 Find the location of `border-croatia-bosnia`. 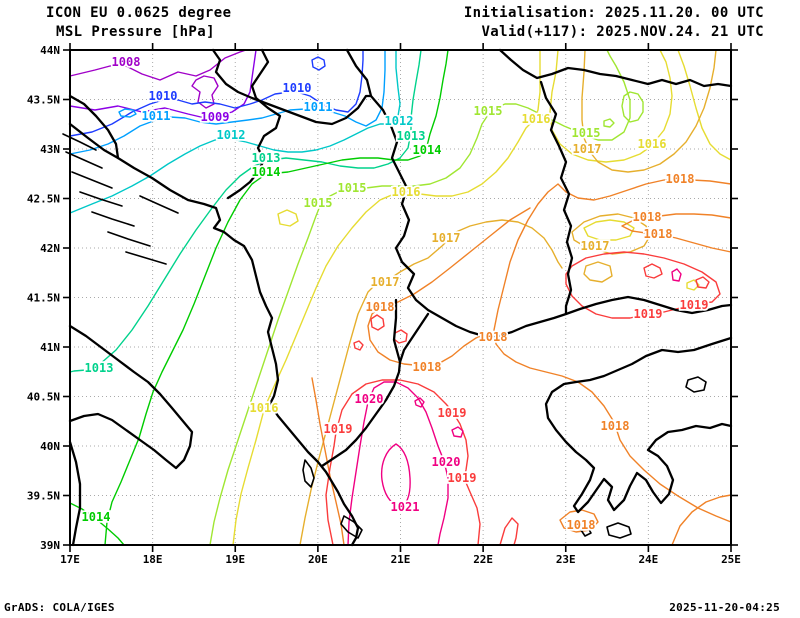

border-croatia-bosnia is located at coordinates (94, 127).